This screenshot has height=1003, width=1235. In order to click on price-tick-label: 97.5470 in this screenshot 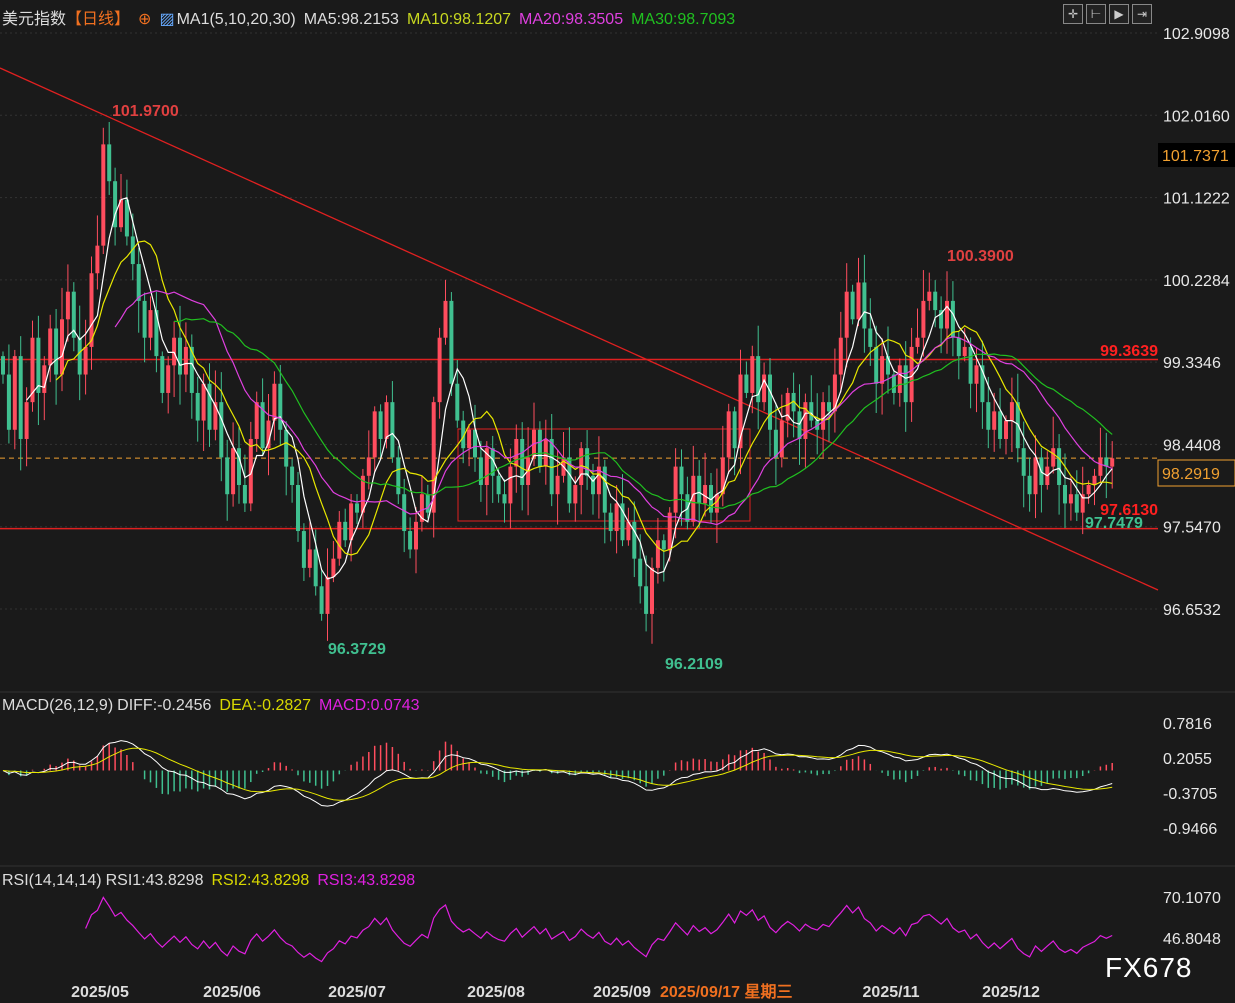, I will do `click(1192, 528)`.